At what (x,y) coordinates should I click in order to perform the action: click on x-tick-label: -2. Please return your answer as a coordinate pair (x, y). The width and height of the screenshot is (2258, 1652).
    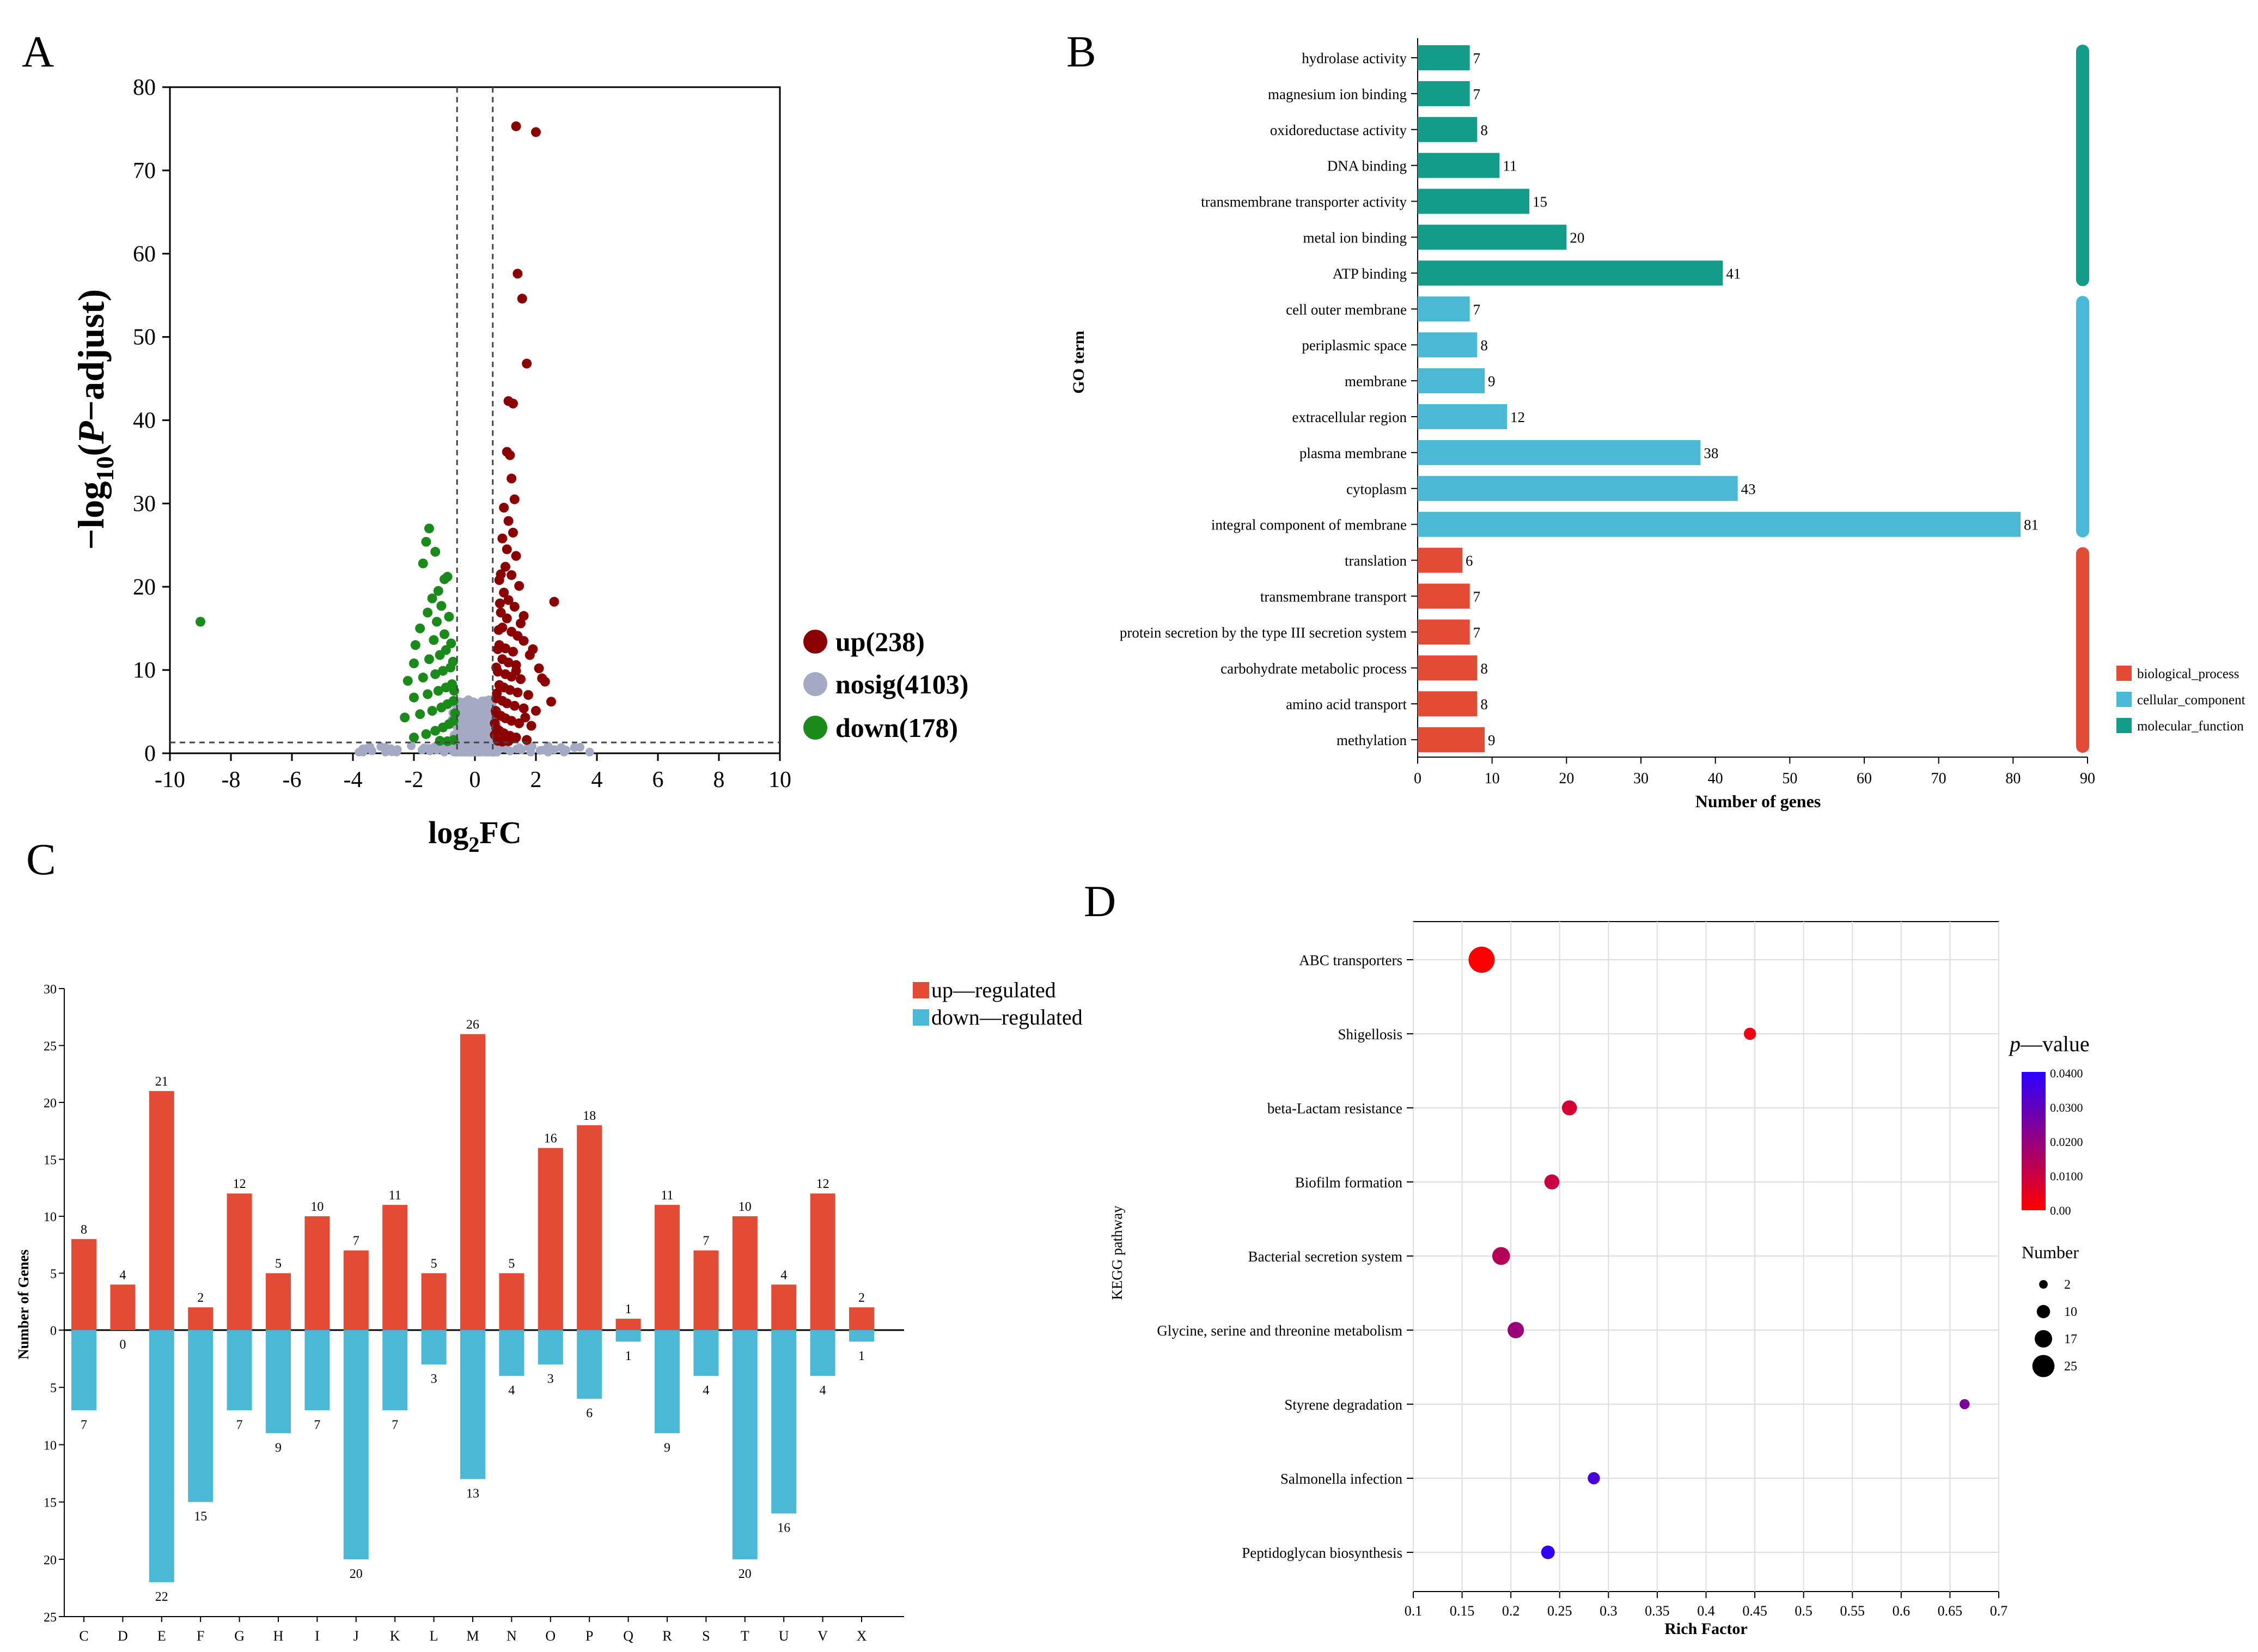
    Looking at the image, I should click on (414, 780).